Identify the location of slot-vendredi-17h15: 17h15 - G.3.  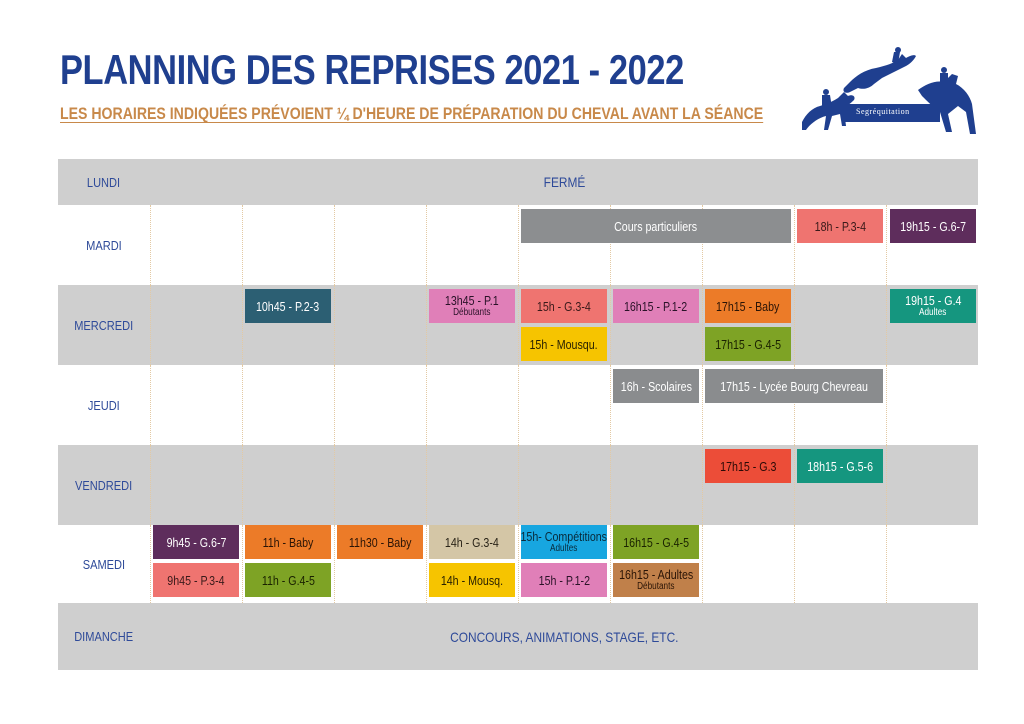
(748, 466).